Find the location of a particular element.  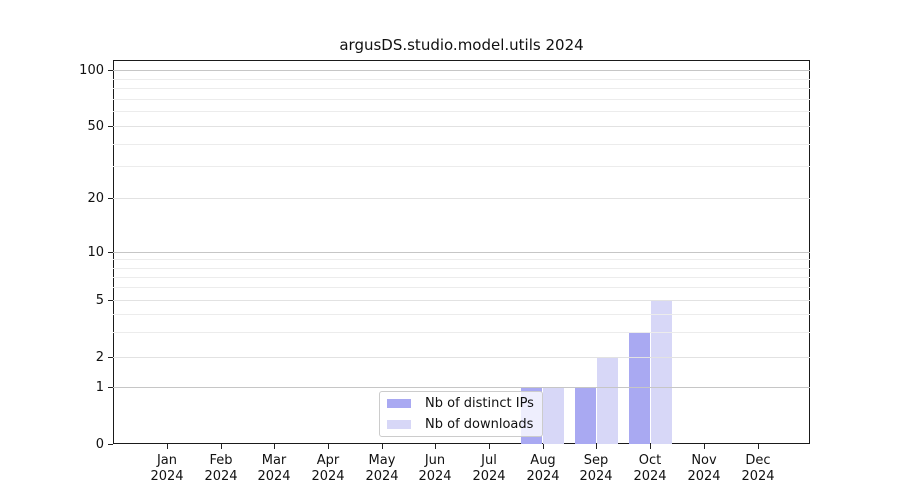

x-tick-label-Oct-2024: Oct 2024 is located at coordinates (650, 468).